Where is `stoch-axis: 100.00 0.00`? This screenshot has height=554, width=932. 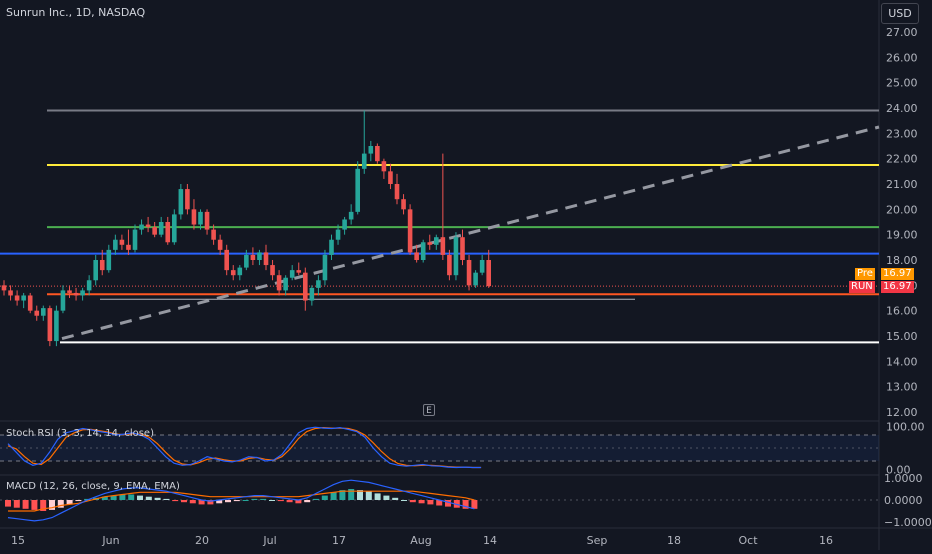 stoch-axis: 100.00 0.00 is located at coordinates (905, 448).